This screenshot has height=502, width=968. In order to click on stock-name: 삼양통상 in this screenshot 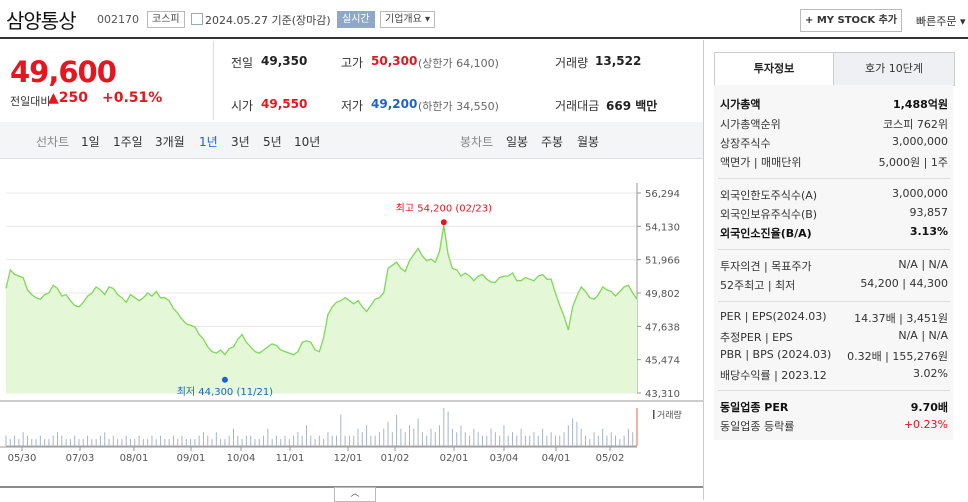, I will do `click(41, 21)`.